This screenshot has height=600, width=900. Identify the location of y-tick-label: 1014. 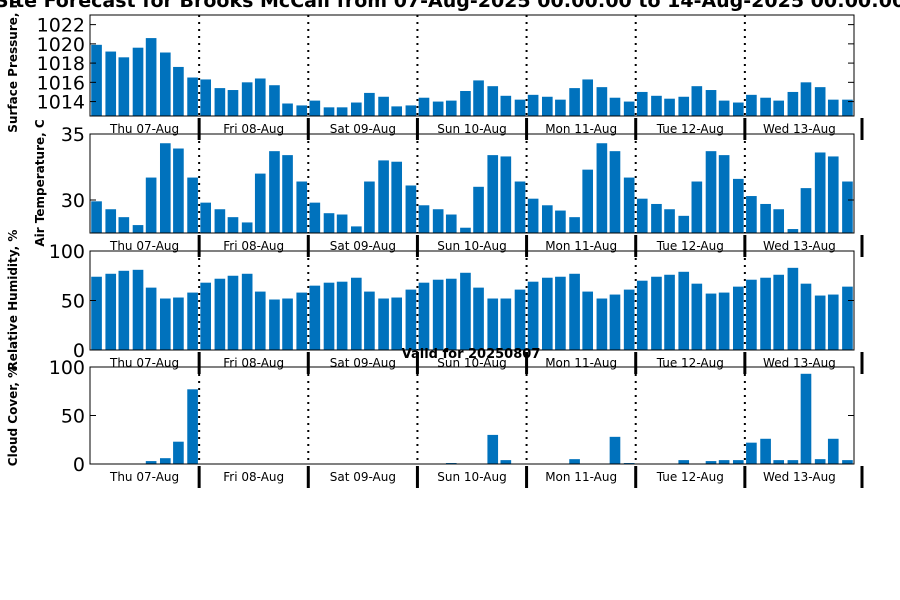
(61, 103).